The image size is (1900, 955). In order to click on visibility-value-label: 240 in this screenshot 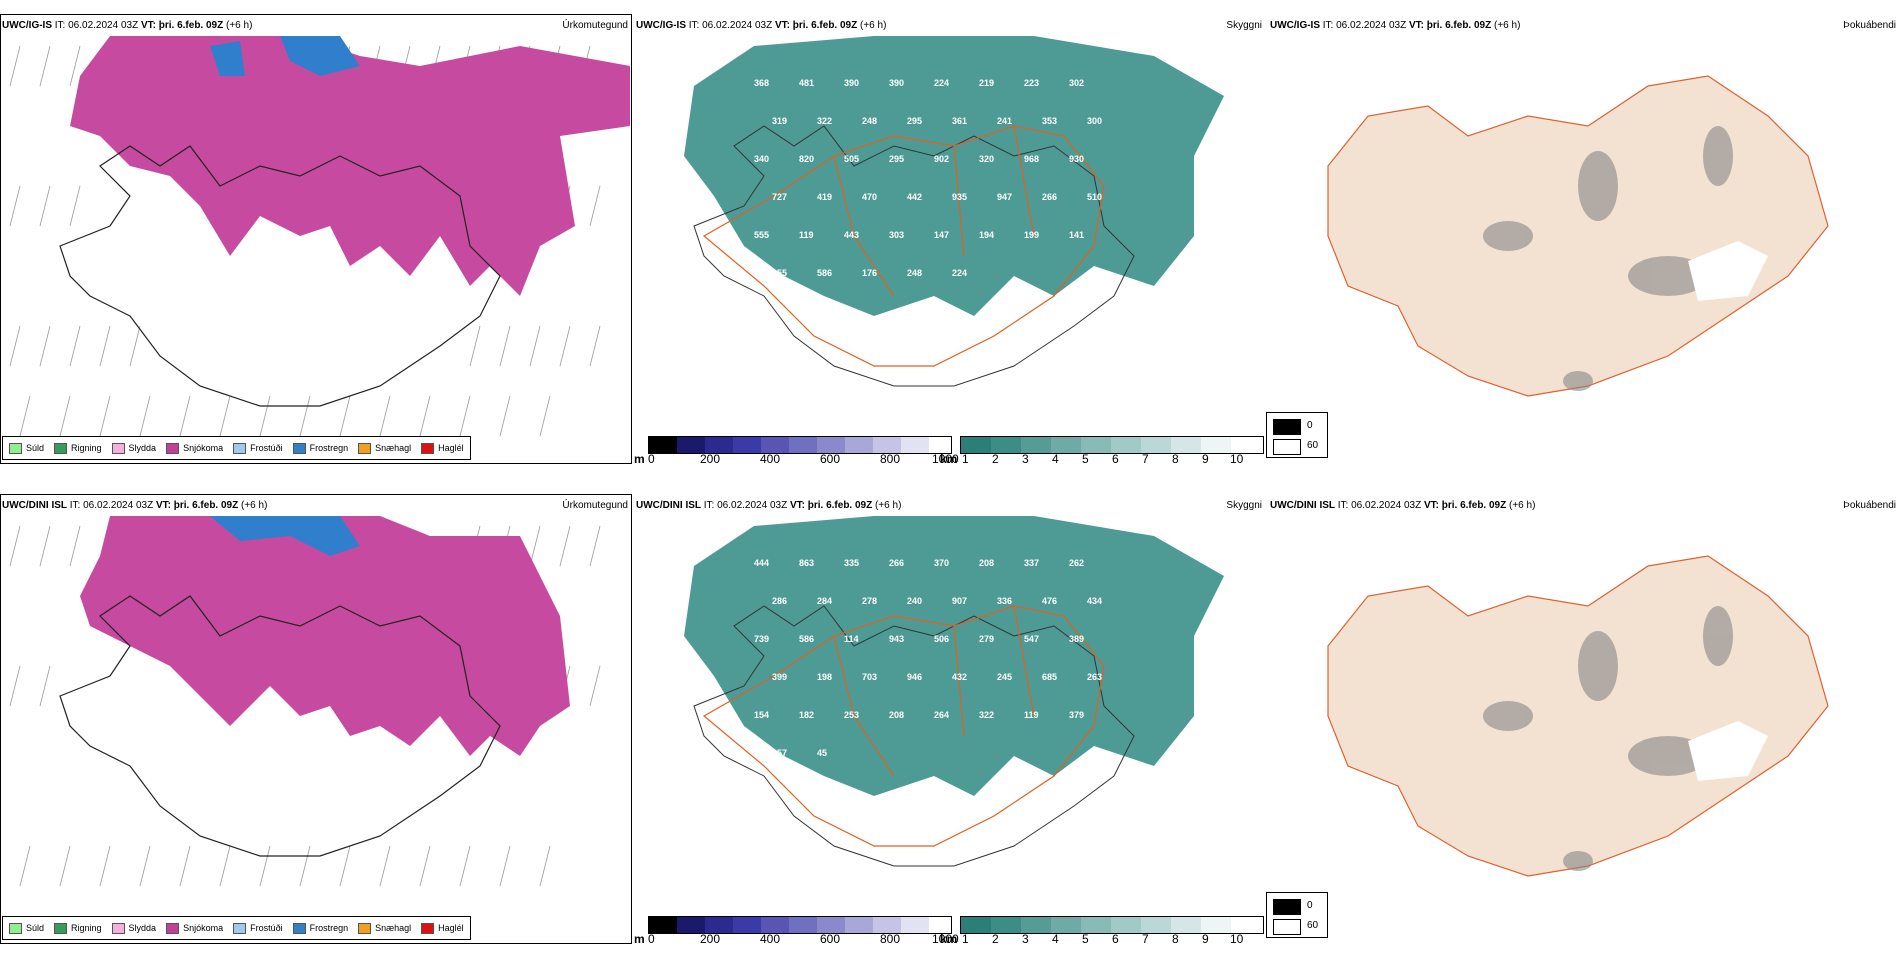, I will do `click(914, 601)`.